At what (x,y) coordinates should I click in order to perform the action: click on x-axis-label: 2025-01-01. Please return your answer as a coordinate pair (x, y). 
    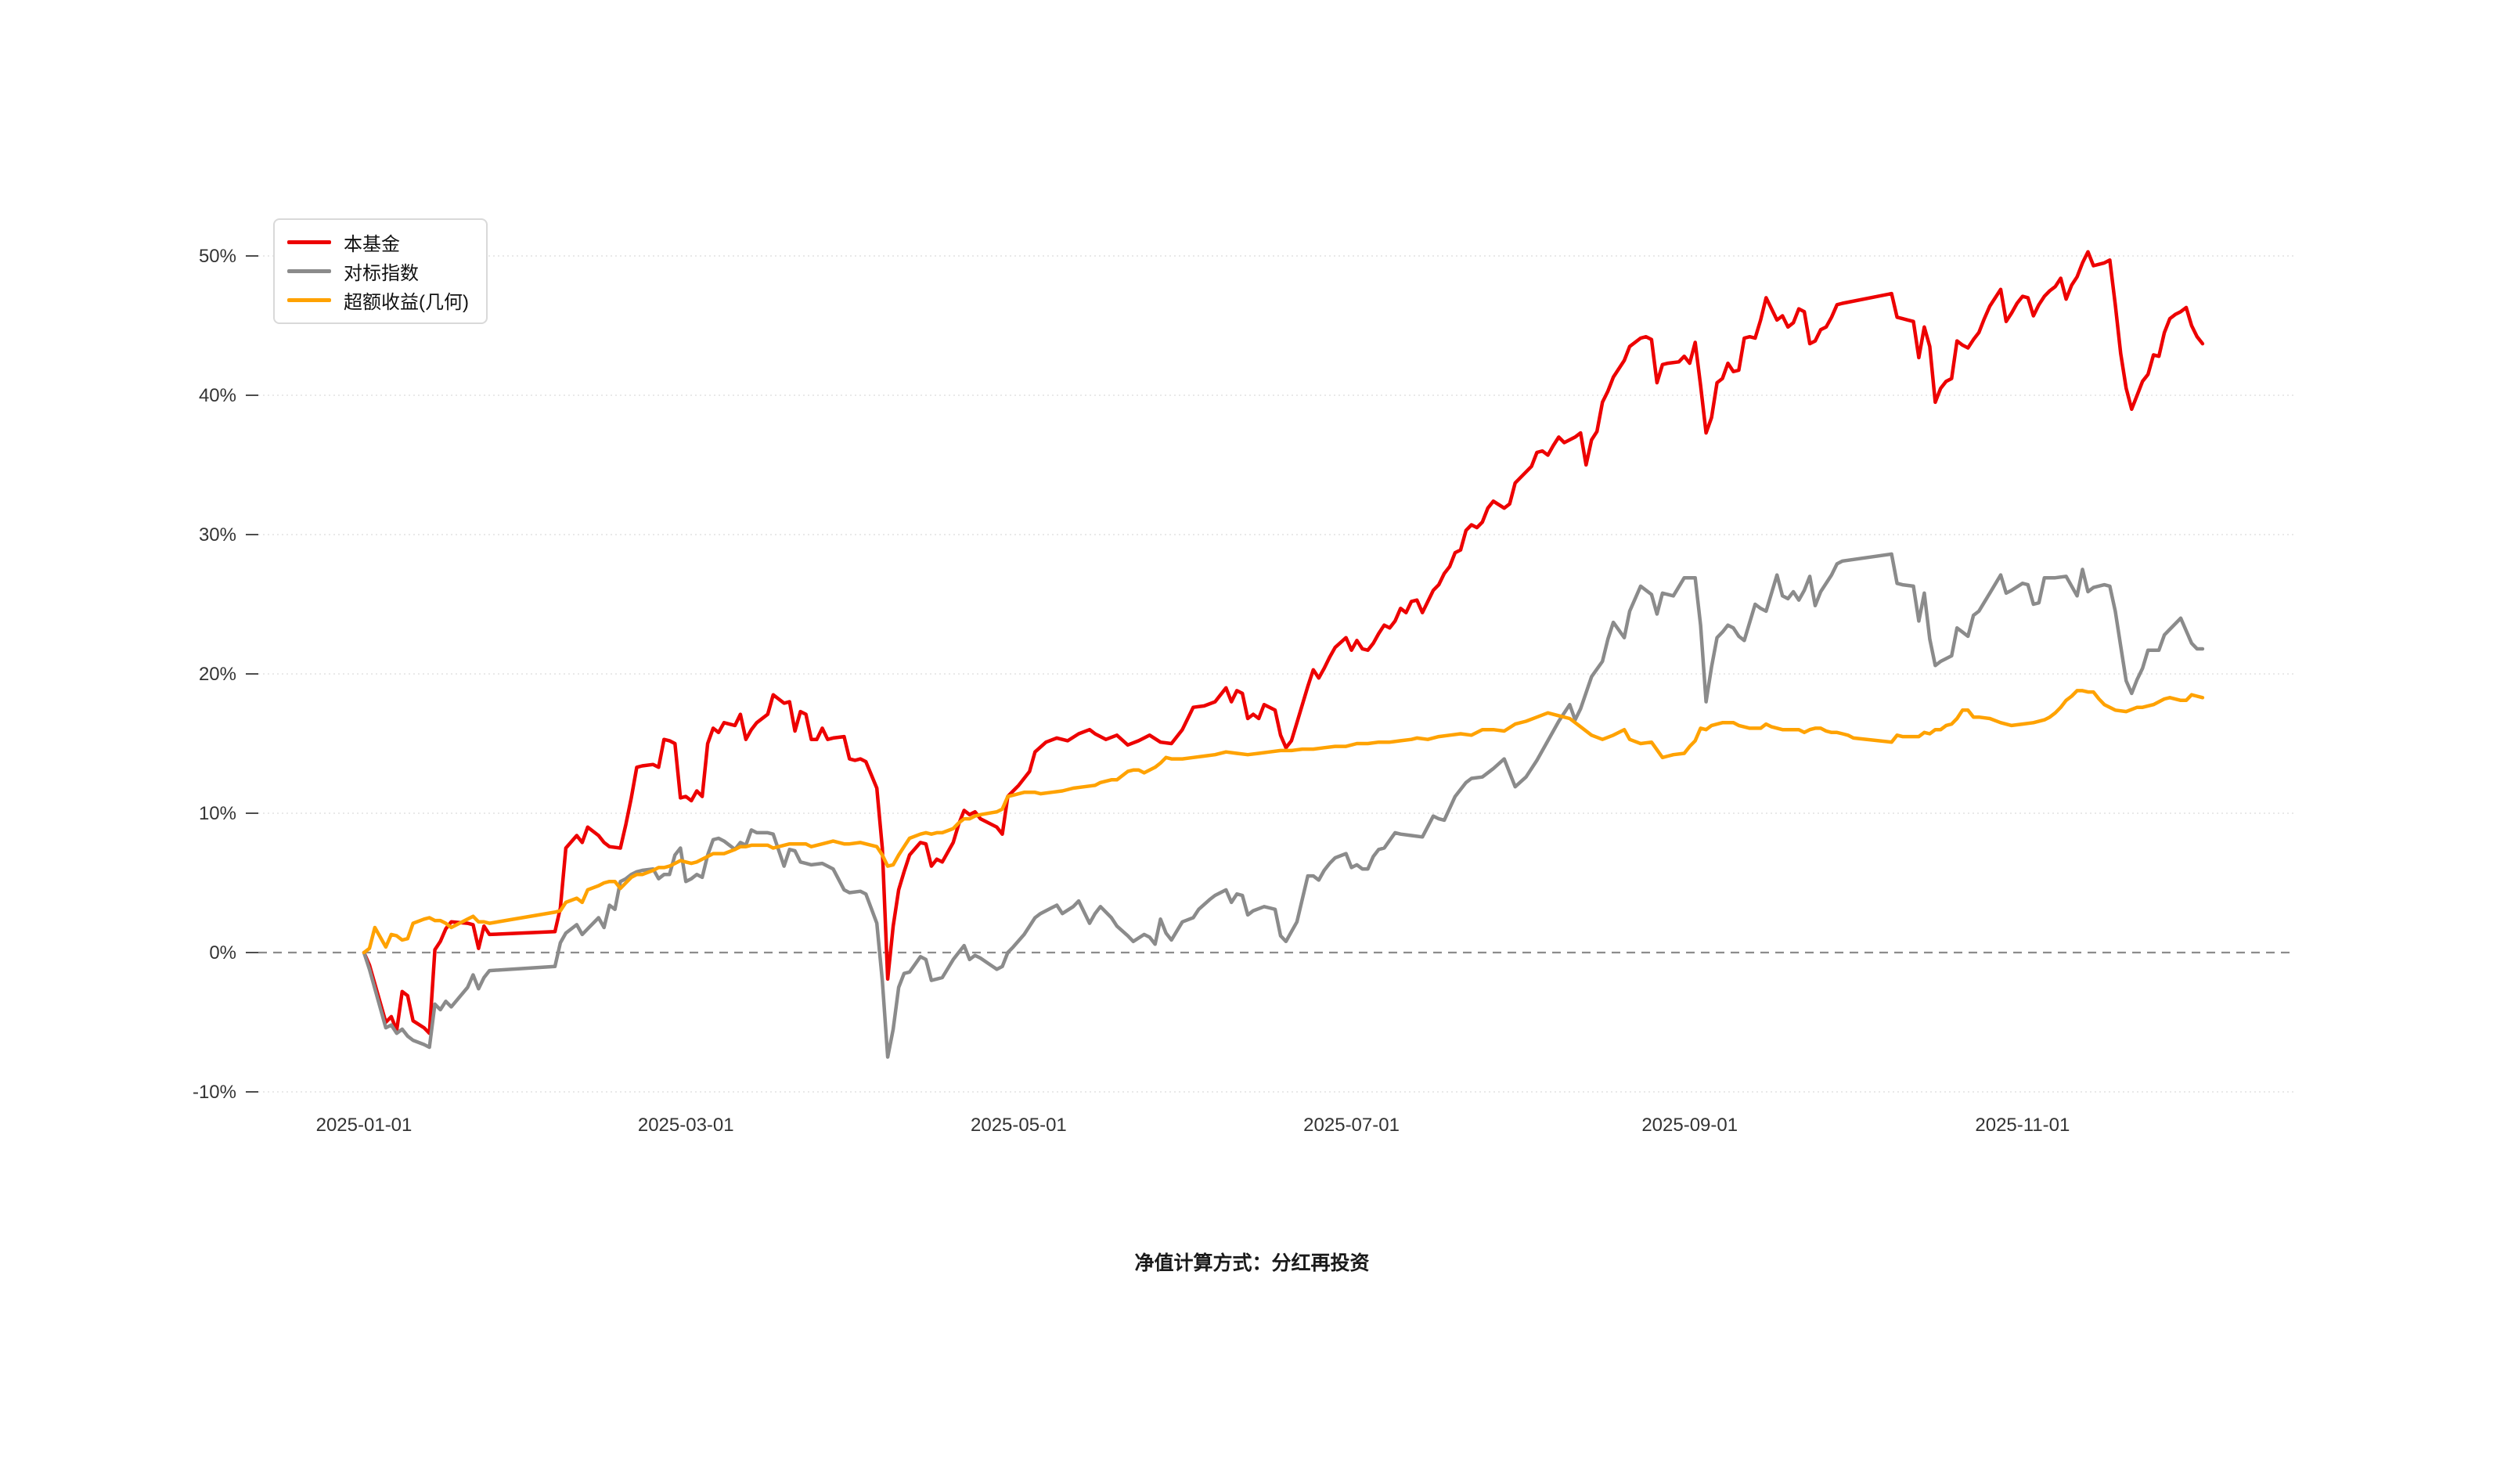
    Looking at the image, I should click on (364, 1125).